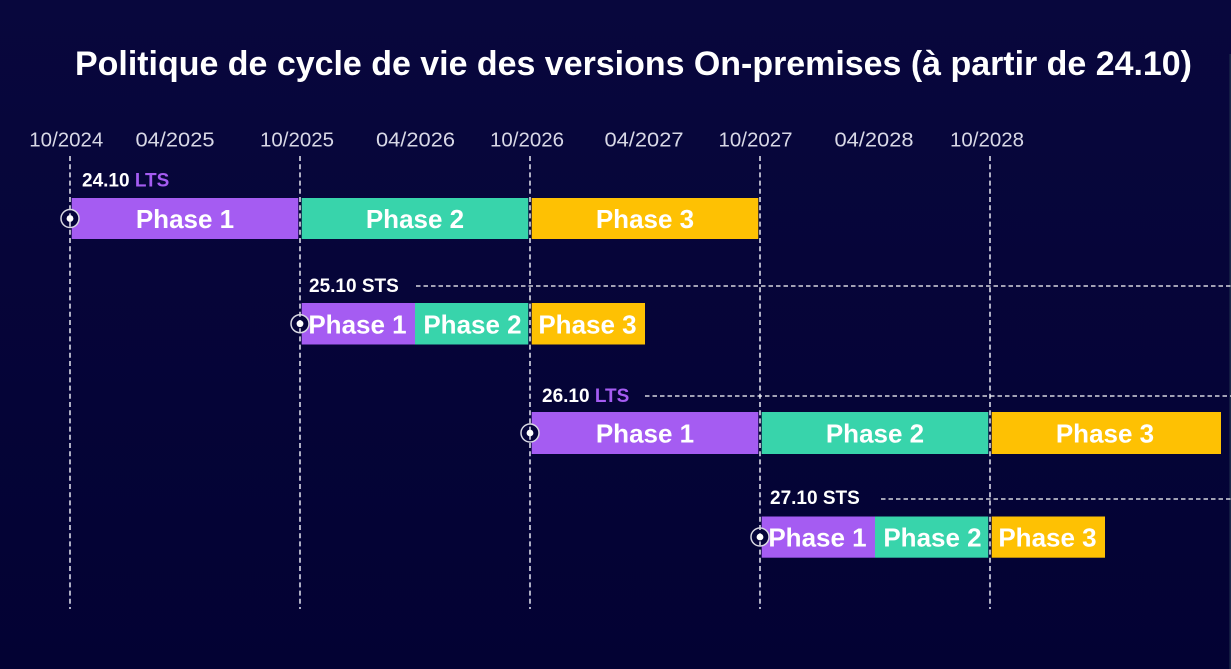 This screenshot has height=669, width=1231. I want to click on svg-text: 04/2025, so click(175, 141).